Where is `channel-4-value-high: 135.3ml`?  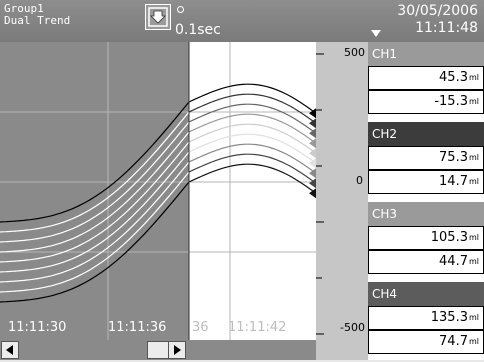 channel-4-value-high: 135.3ml is located at coordinates (426, 318).